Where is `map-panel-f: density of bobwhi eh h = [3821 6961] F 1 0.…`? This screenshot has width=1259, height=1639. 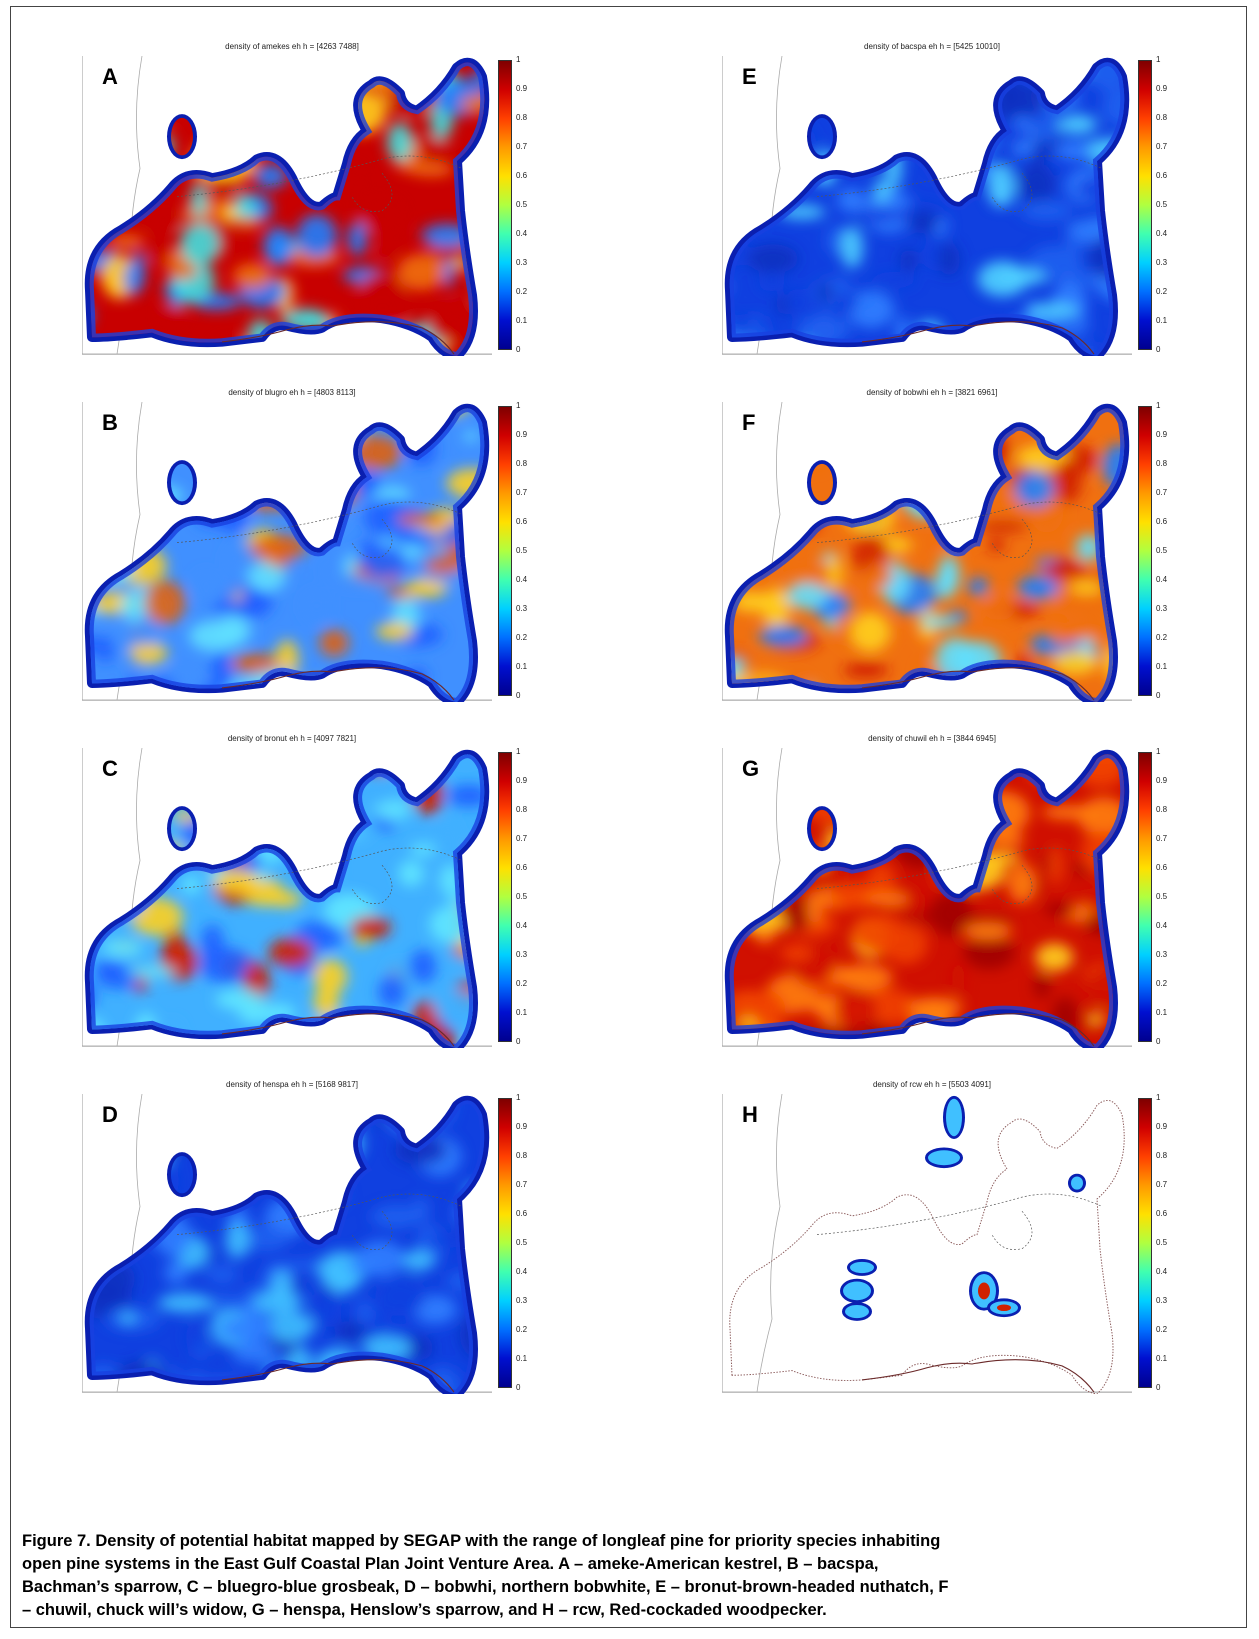 map-panel-f: density of bobwhi eh h = [3821 6961] F 1 0.… is located at coordinates (972, 553).